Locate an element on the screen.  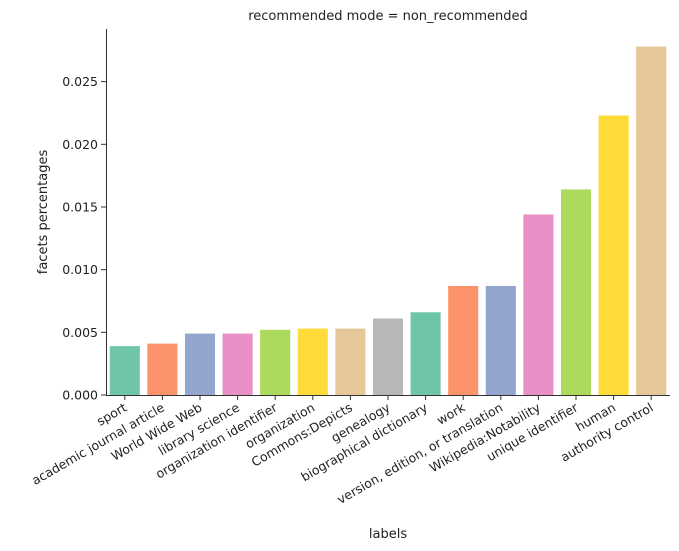
y-tick-label: 0.005 is located at coordinates (80, 332).